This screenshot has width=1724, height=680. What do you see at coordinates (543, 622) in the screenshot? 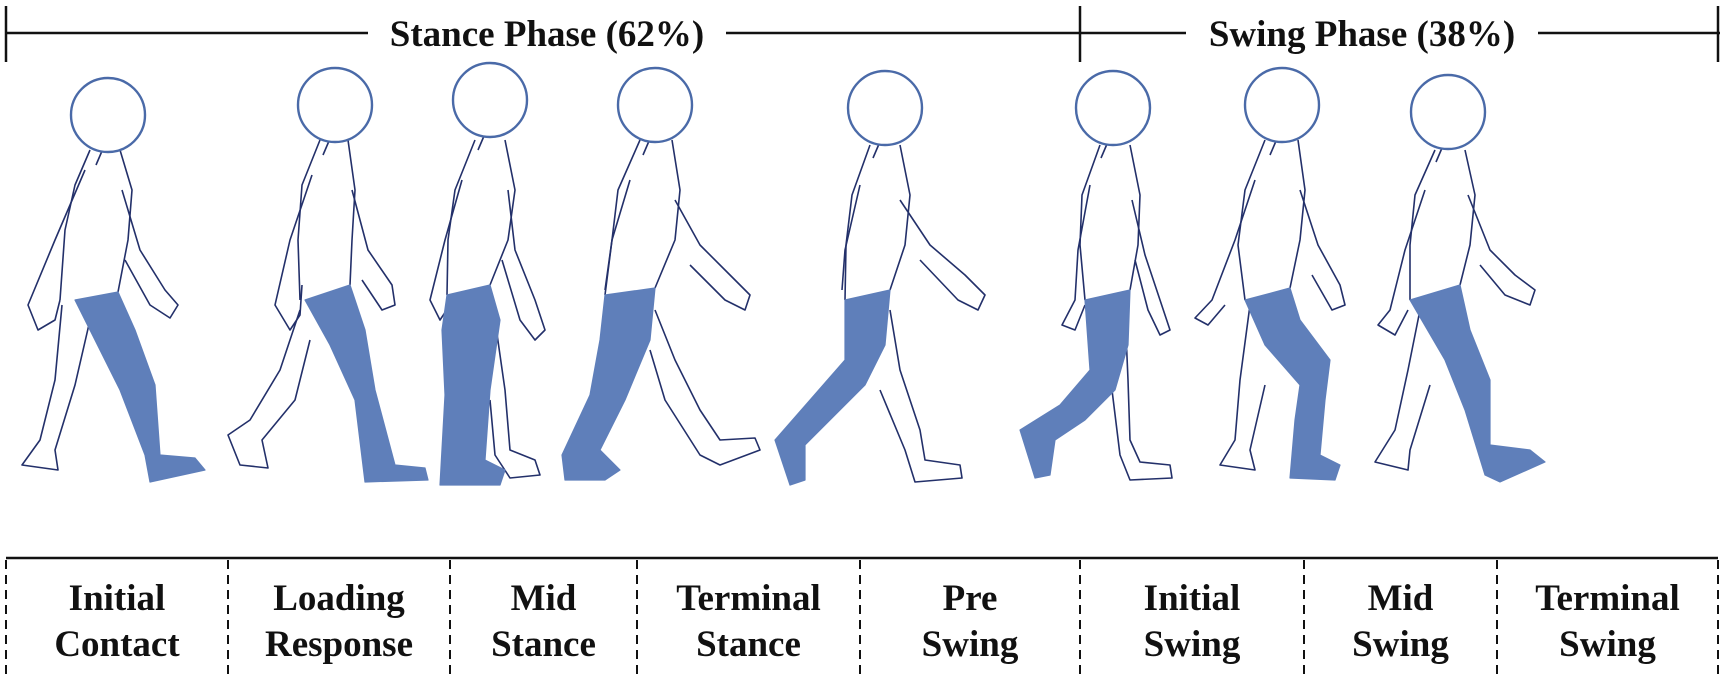
I see `stage-label-mid-stance: Mid Stance` at bounding box center [543, 622].